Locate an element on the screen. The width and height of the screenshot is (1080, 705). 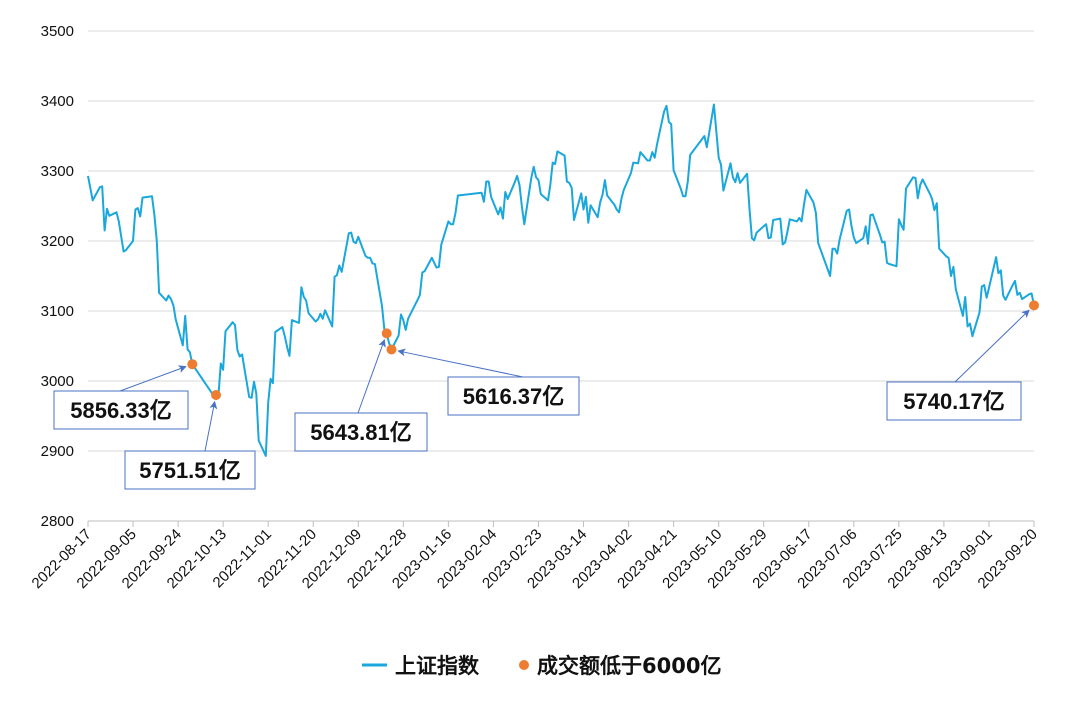
callout-label-2: 5751.51亿 is located at coordinates (190, 470).